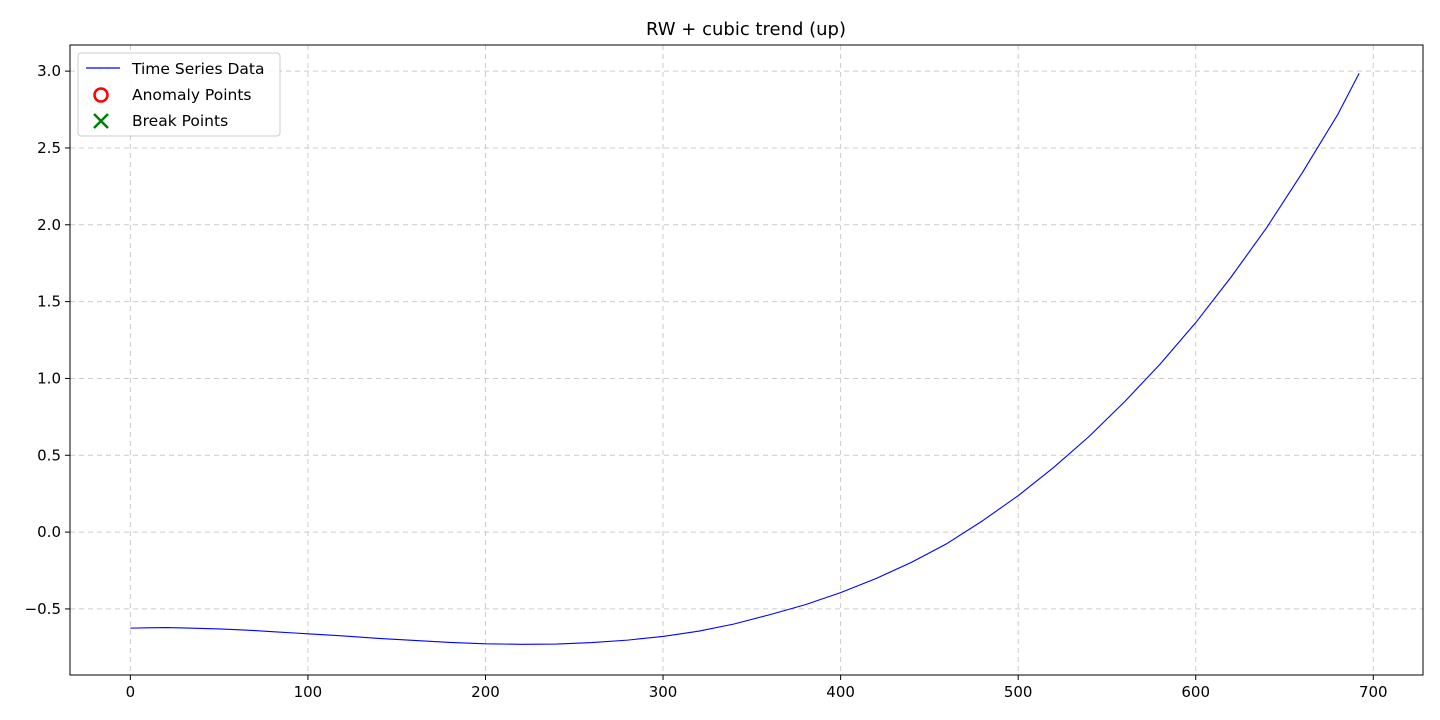  What do you see at coordinates (1373, 692) in the screenshot?
I see `x-tick-label: 700` at bounding box center [1373, 692].